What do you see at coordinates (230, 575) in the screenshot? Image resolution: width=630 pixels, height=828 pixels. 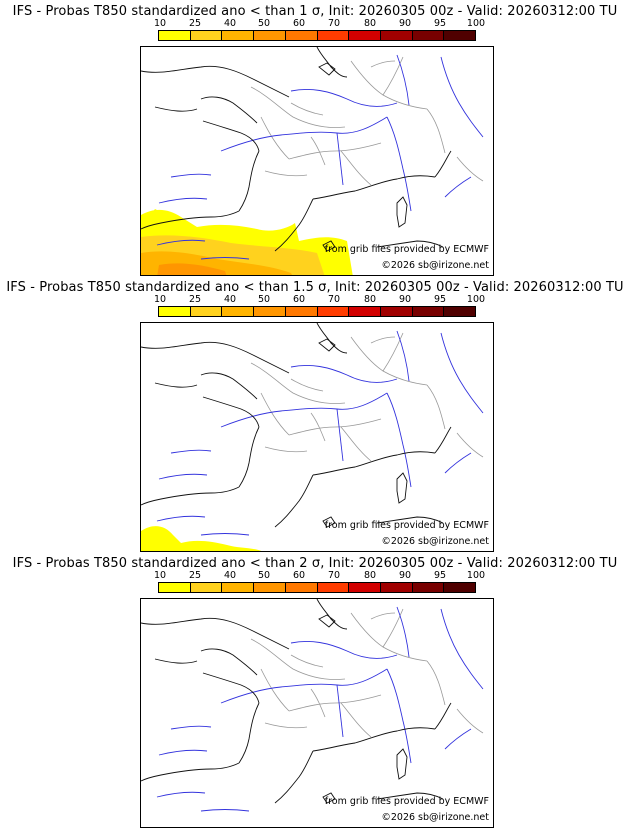 I see `colorbar-tick-label: 40` at bounding box center [230, 575].